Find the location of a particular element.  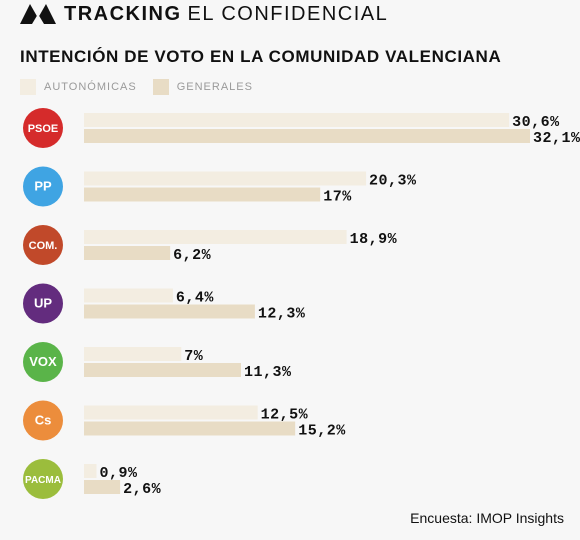

party-label-pacma: PACMA is located at coordinates (43, 480).